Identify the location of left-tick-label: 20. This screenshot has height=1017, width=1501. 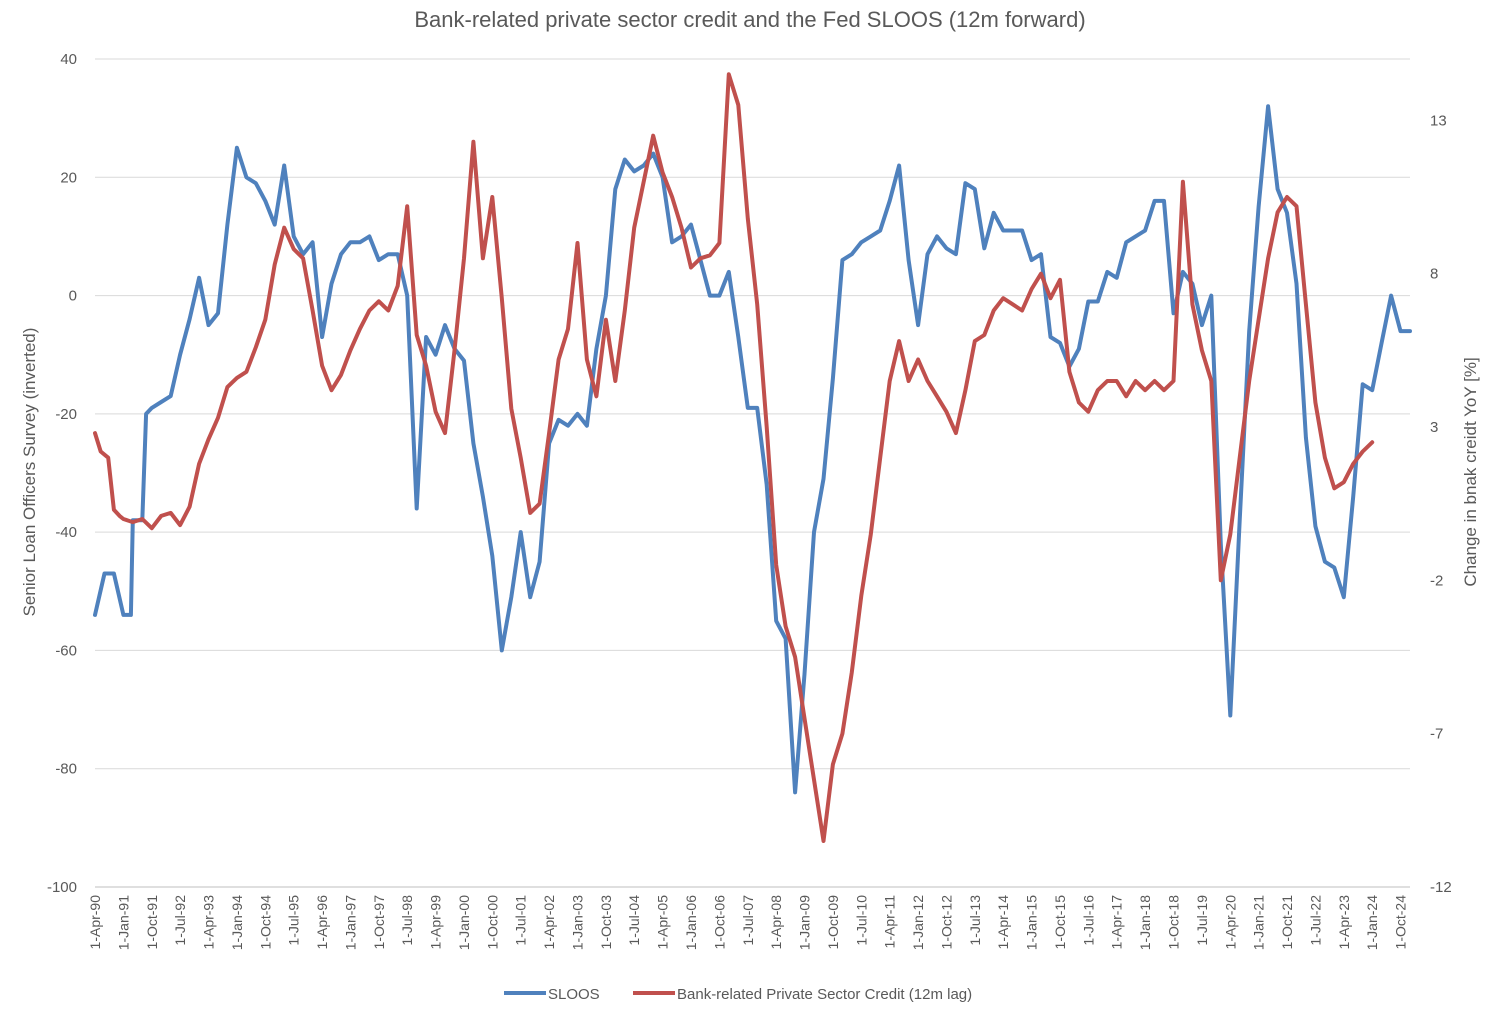
(68, 177).